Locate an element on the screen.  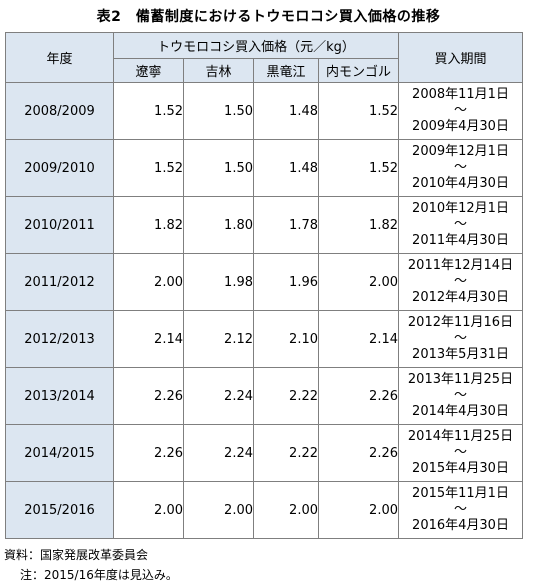
period-cell: 2008年11月1日～ 2009年4月30日 is located at coordinates (460, 111).